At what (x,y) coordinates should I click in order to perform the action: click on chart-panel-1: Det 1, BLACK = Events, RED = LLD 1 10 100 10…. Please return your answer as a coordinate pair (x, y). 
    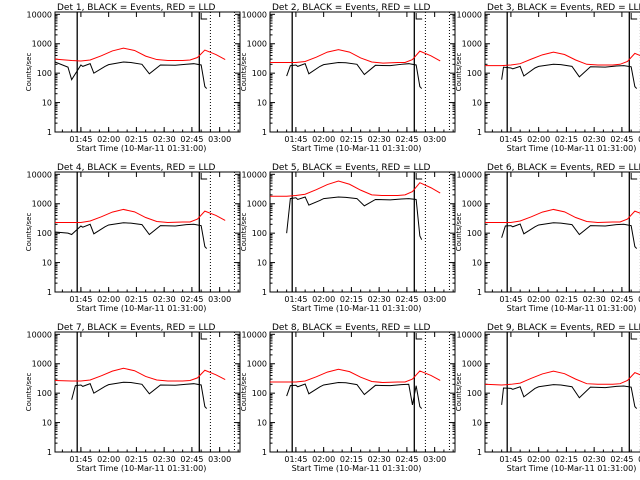
    Looking at the image, I should click on (133, 78).